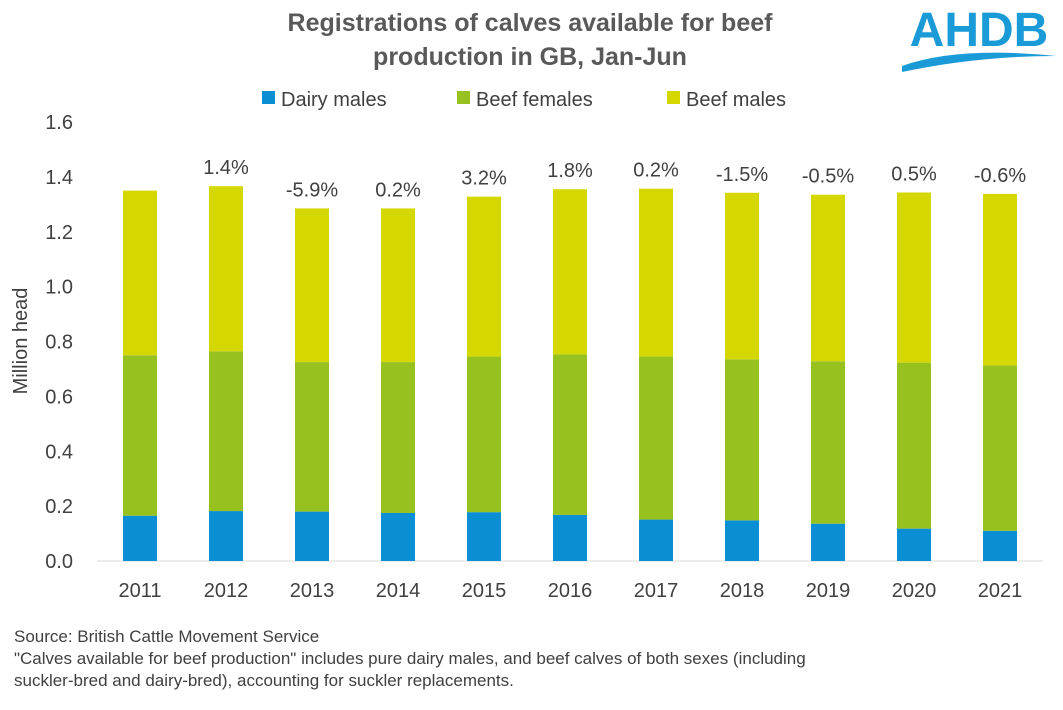  What do you see at coordinates (312, 536) in the screenshot?
I see `bar-dairy-males-2013` at bounding box center [312, 536].